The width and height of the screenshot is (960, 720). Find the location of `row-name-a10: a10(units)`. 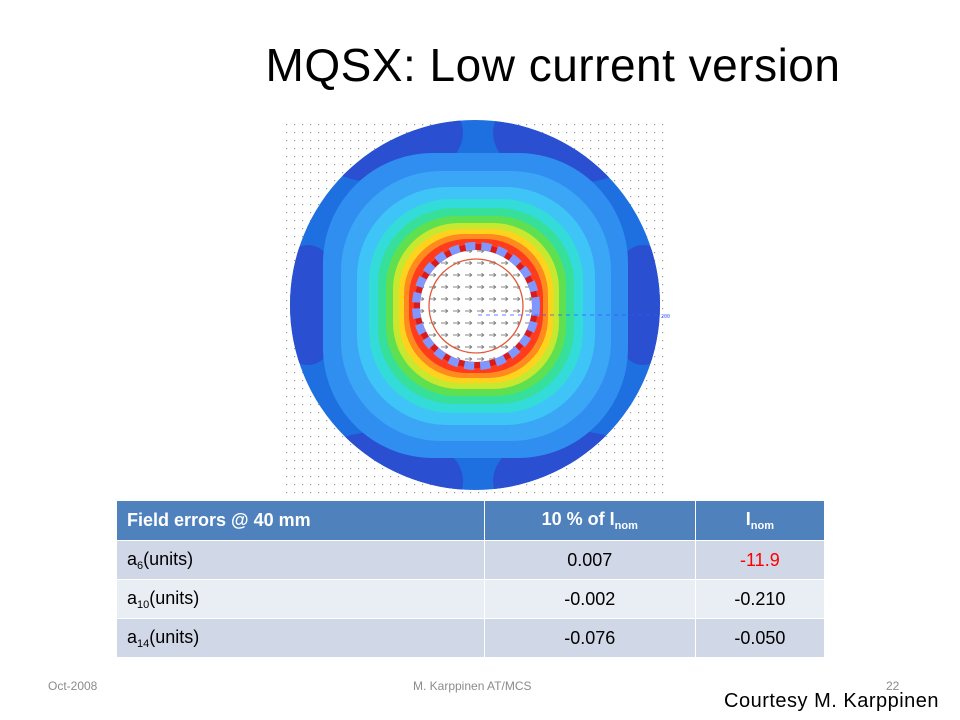

row-name-a10: a10(units) is located at coordinates (301, 599).